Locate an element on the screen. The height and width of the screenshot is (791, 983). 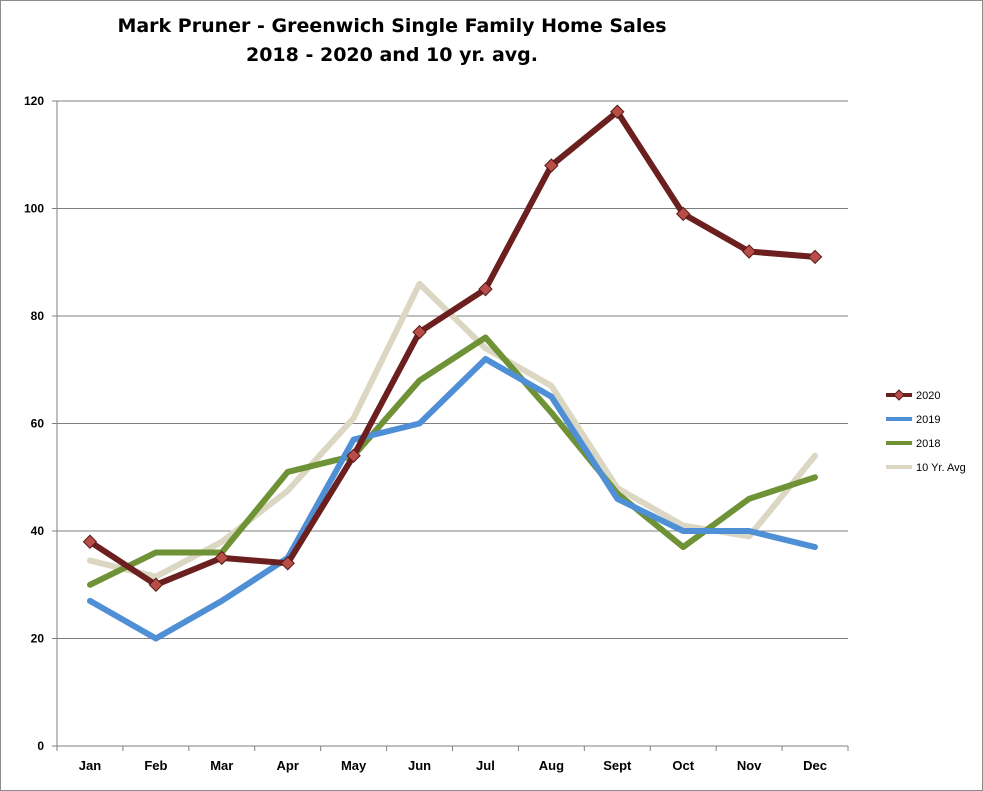
x-tick-label: Aug is located at coordinates (551, 765).